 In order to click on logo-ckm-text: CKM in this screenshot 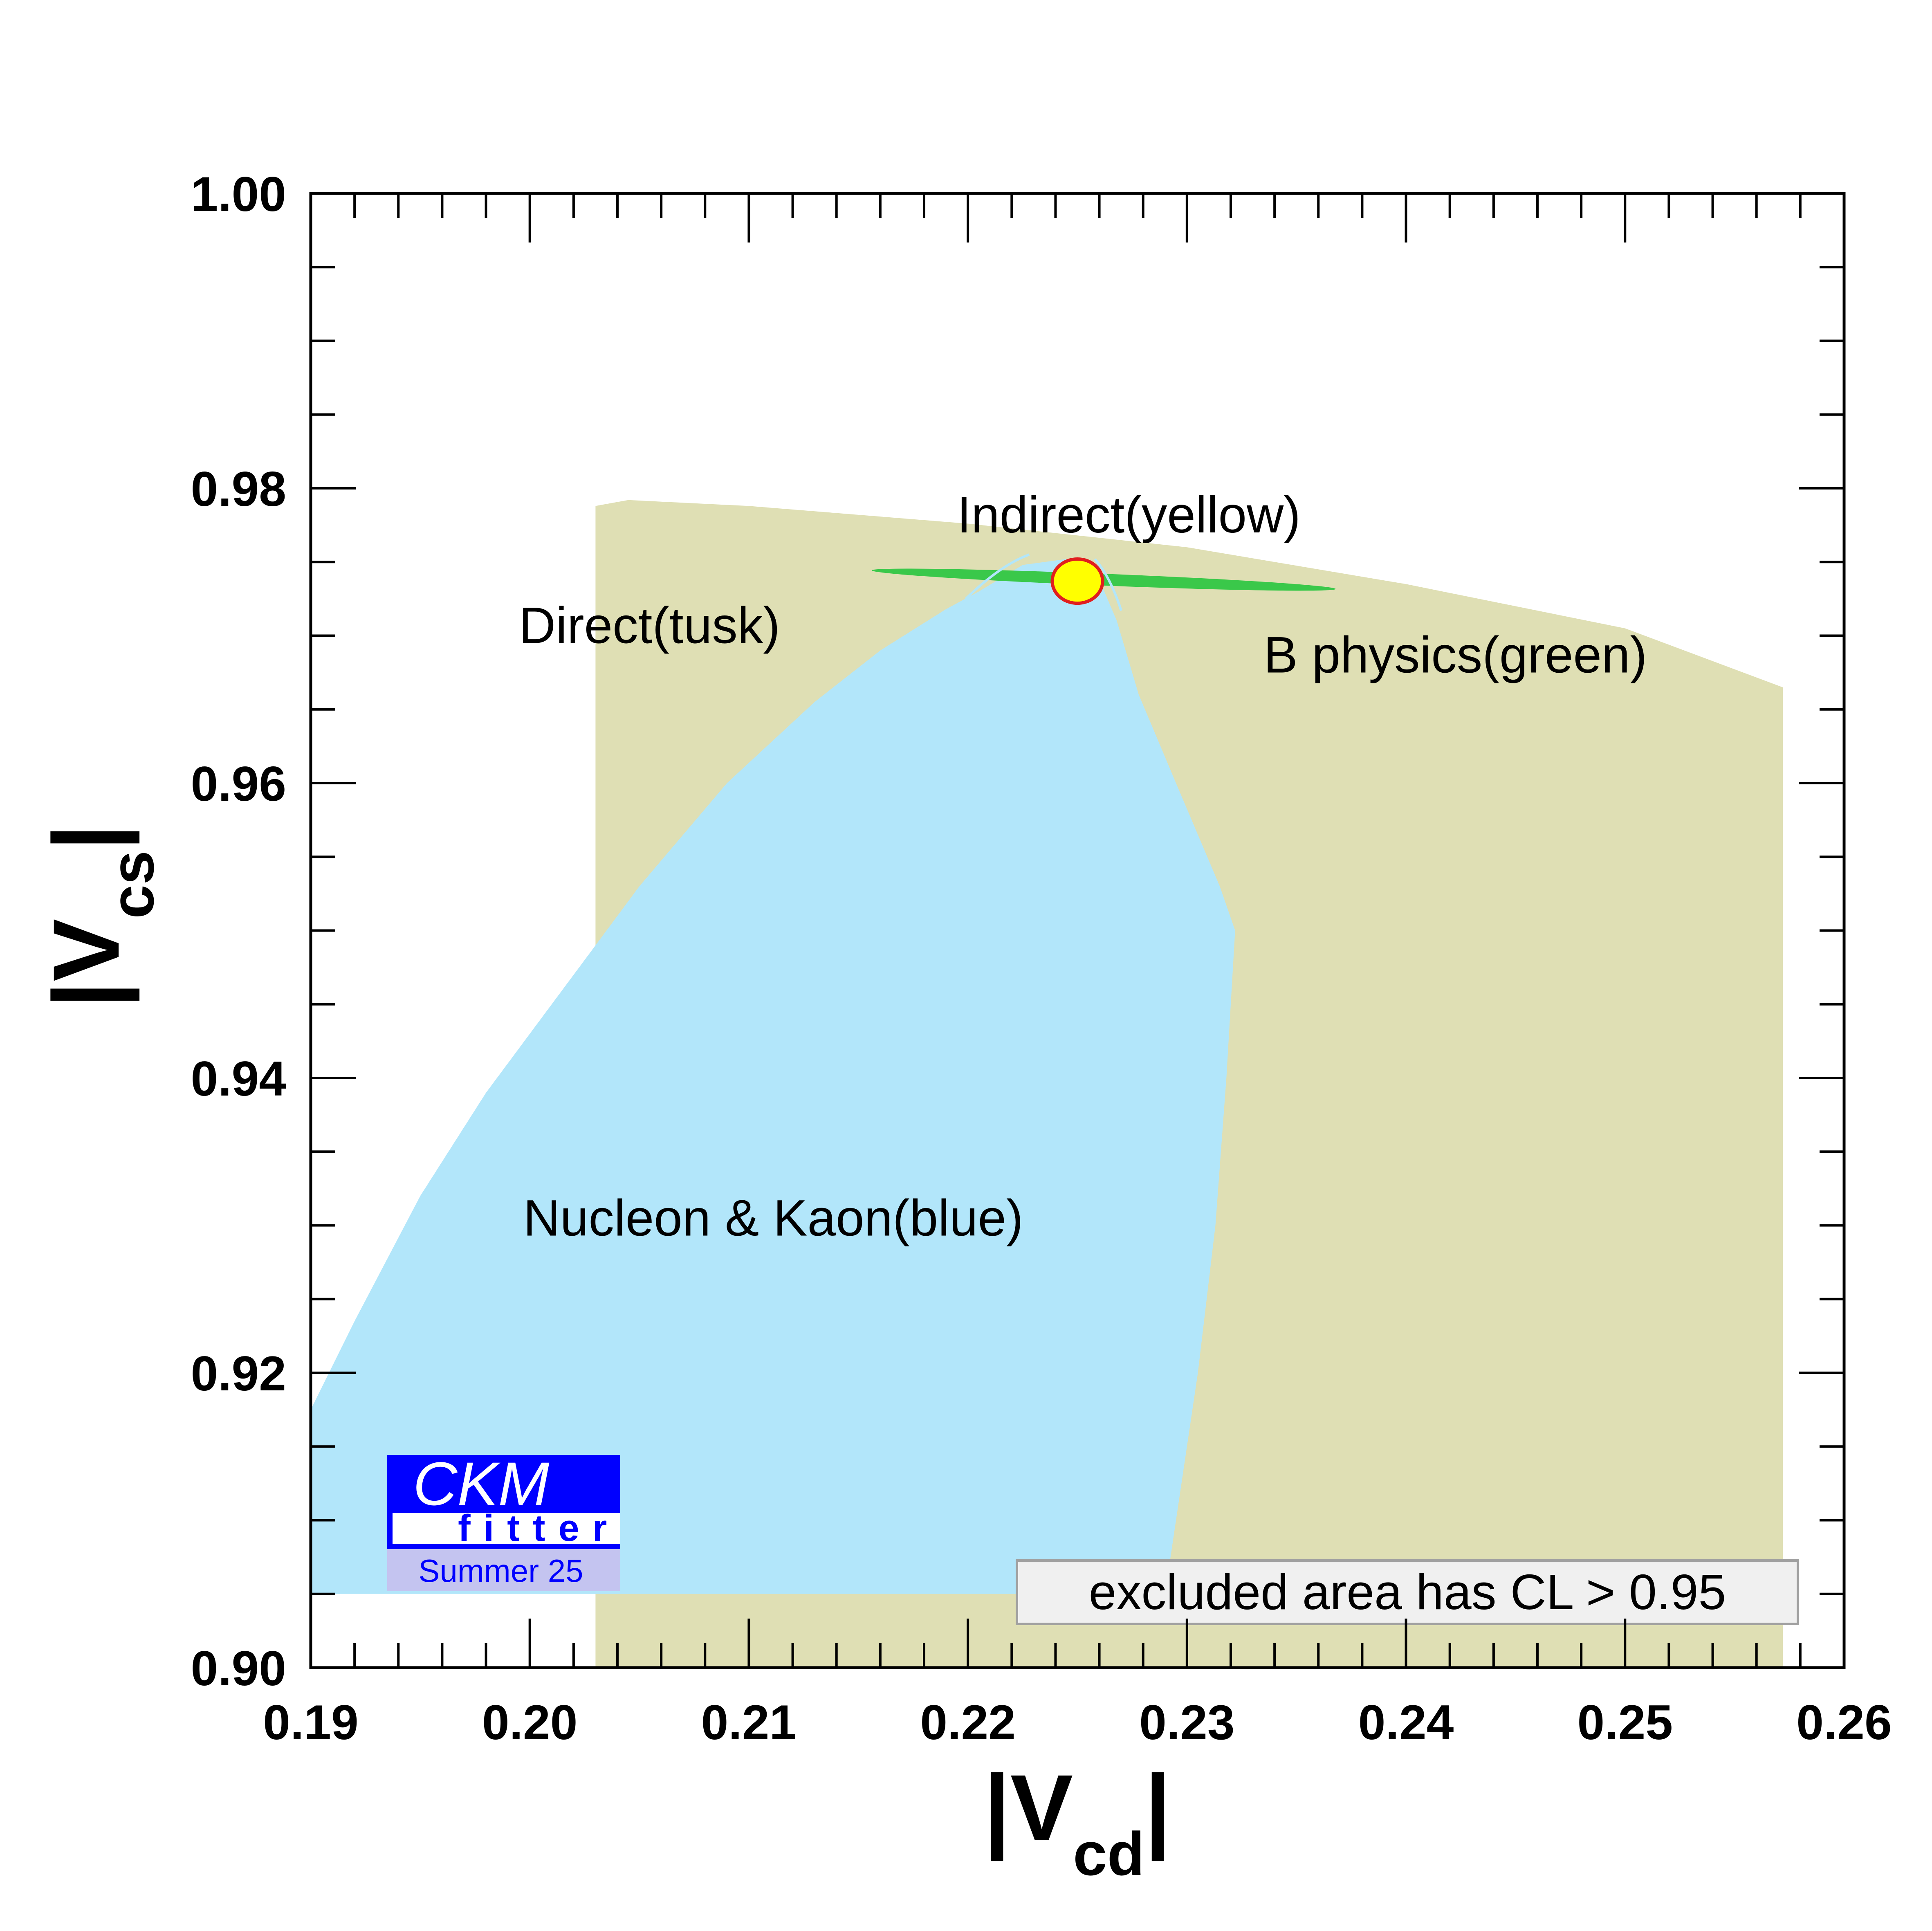, I will do `click(481, 1483)`.